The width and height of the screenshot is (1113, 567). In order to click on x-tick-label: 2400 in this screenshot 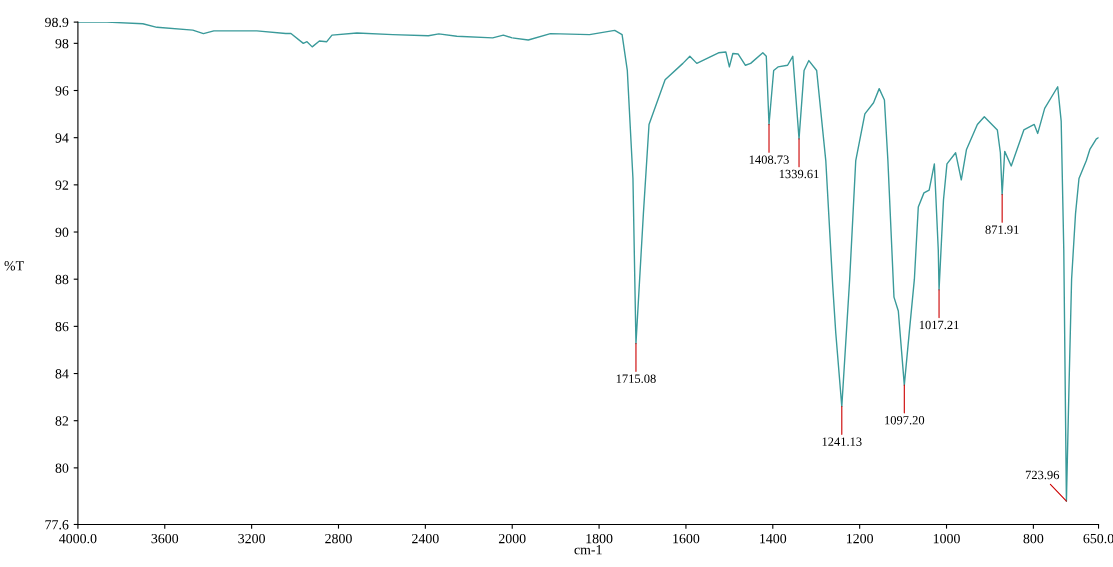, I will do `click(425, 538)`.